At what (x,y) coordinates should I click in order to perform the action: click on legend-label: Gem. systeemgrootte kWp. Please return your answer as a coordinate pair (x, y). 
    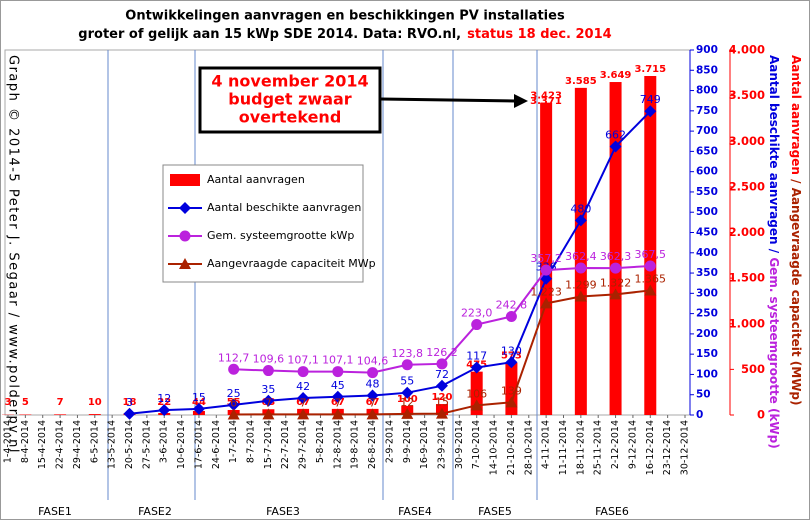
    Looking at the image, I should click on (280, 235).